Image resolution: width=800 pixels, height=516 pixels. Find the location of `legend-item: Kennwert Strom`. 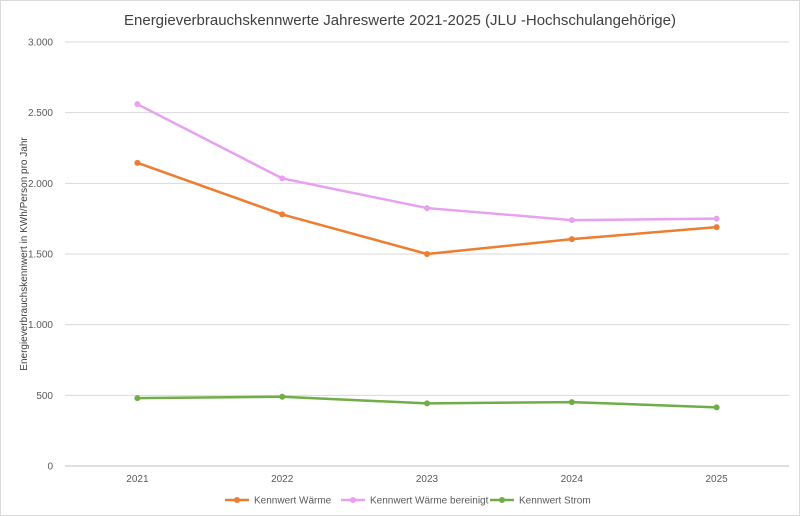

legend-item: Kennwert Strom is located at coordinates (540, 501).